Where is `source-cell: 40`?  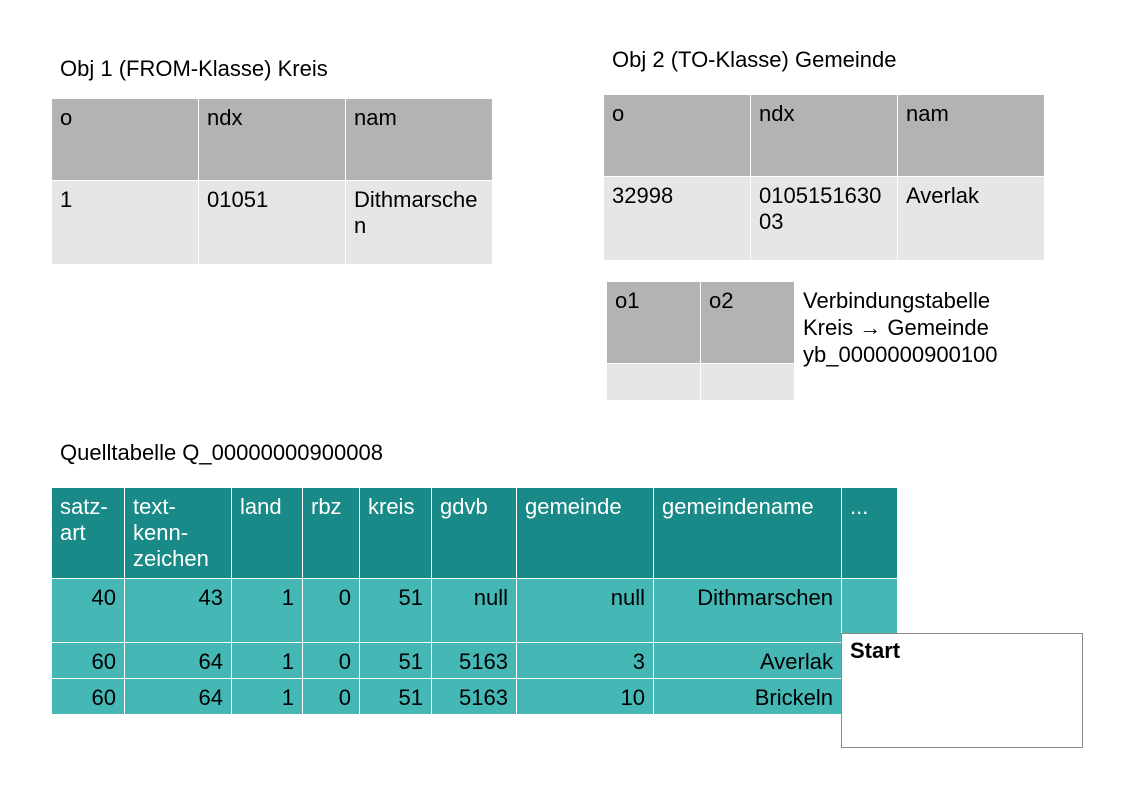
source-cell: 40 is located at coordinates (88, 610).